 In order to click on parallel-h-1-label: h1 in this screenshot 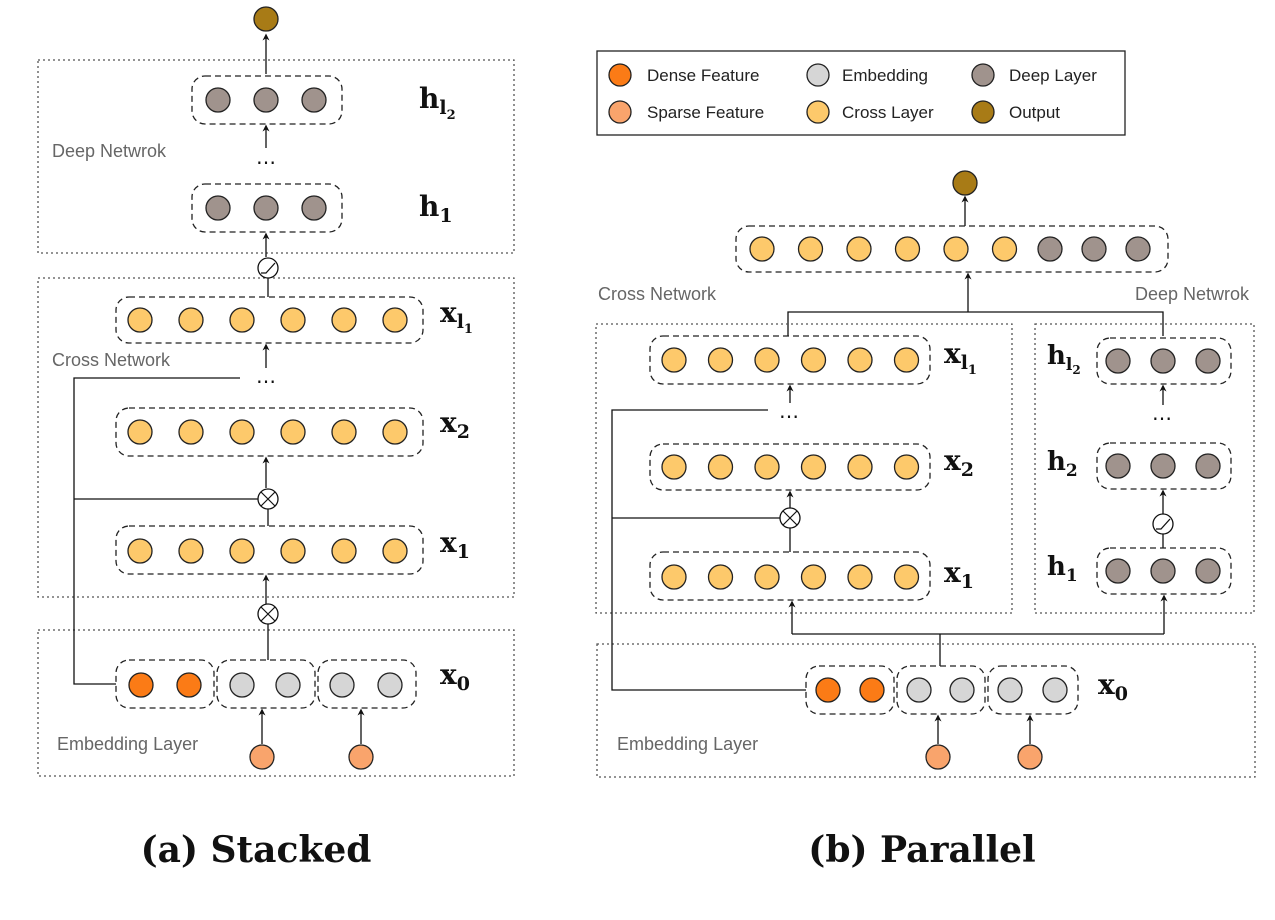, I will do `click(1062, 569)`.